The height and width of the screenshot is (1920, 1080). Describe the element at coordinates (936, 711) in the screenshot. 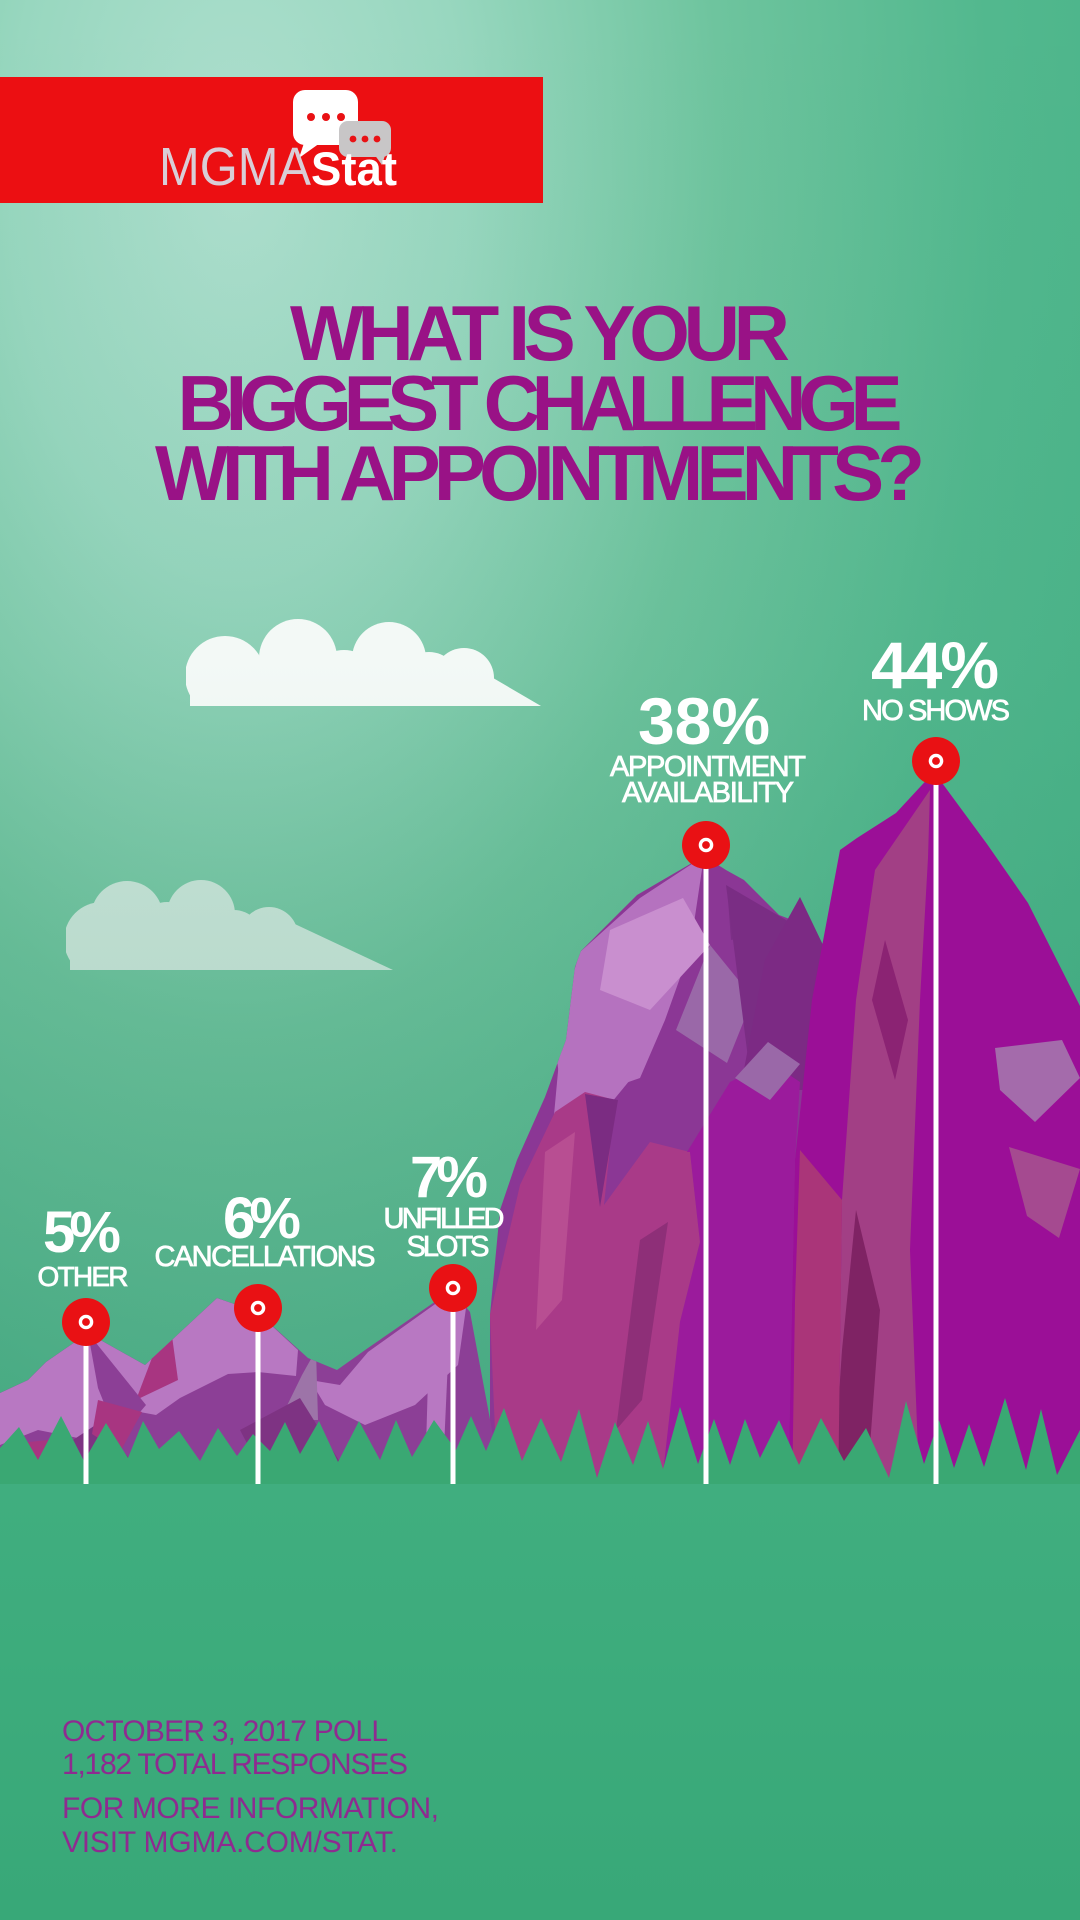

I see `svg-text: NO SHOWS` at that location.